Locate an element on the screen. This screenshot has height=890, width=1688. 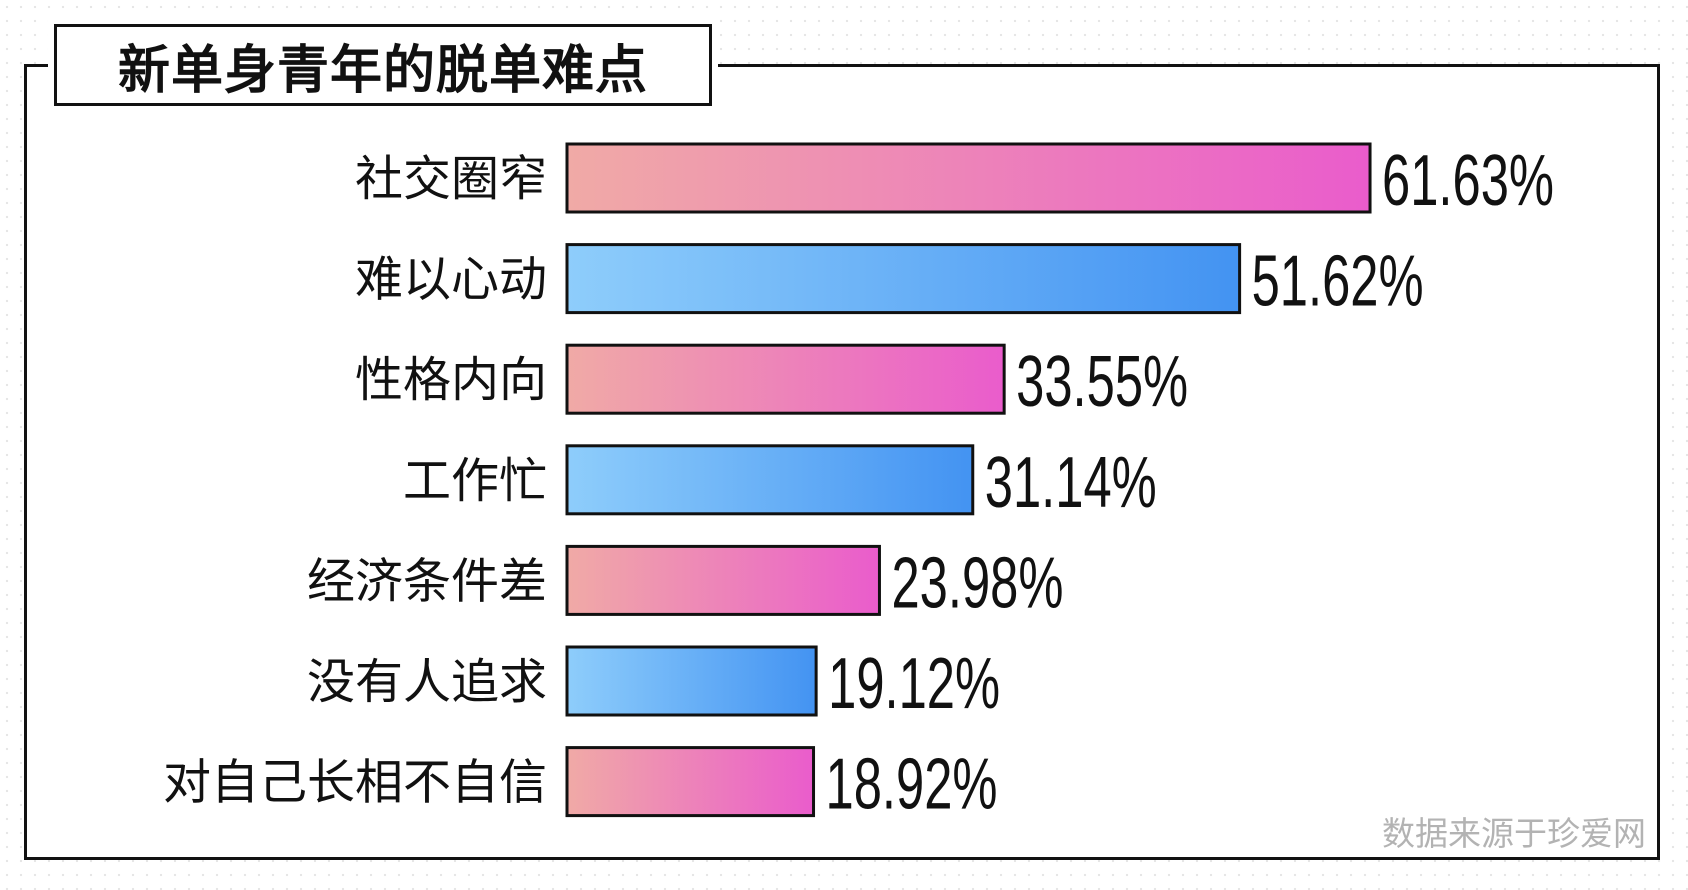
category-label: 经济条件差 is located at coordinates (427, 581).